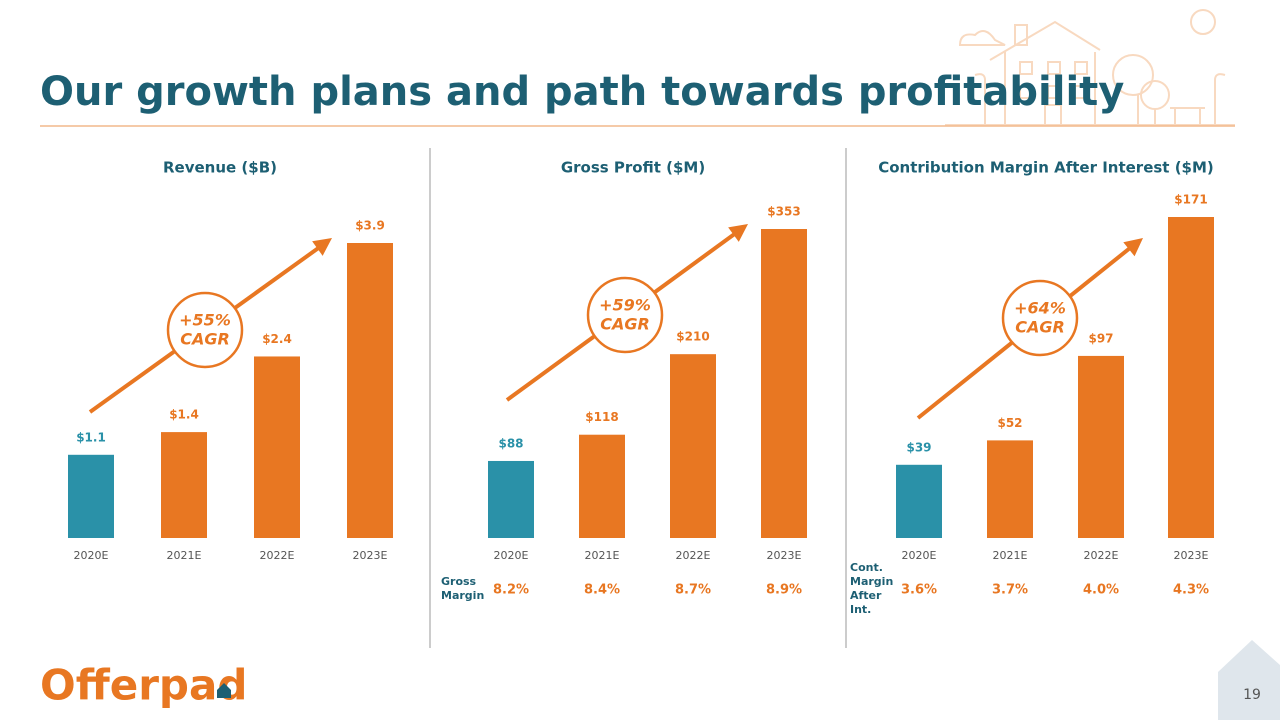 Image resolution: width=1280 pixels, height=720 pixels. Describe the element at coordinates (1090, 67) in the screenshot. I see `house-illustration` at that location.